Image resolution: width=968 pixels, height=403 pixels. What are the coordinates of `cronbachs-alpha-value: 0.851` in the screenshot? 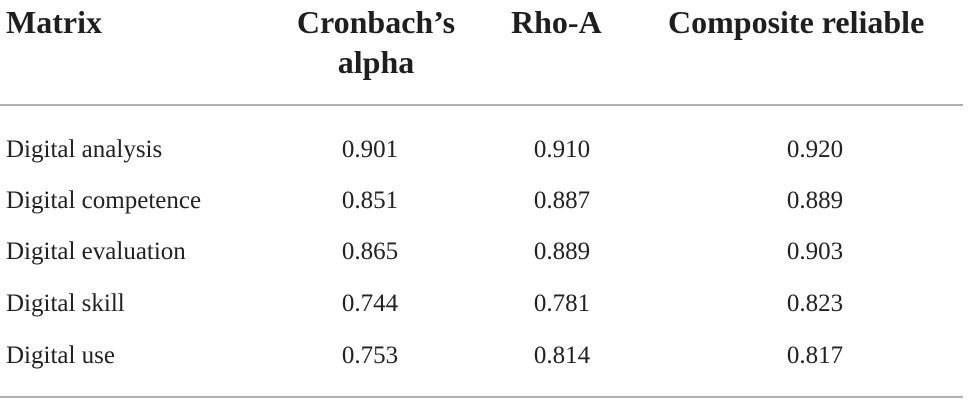 It's located at (370, 200).